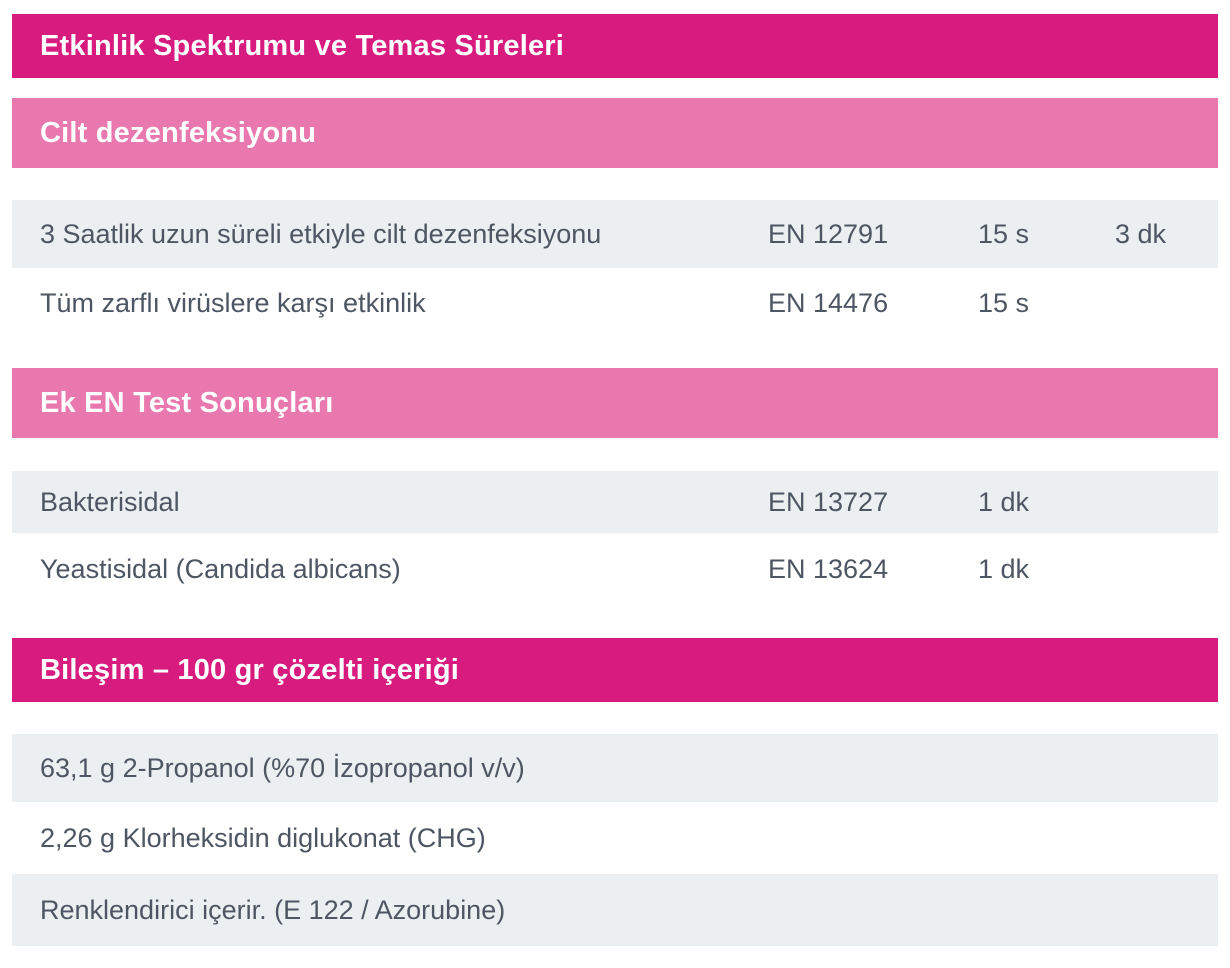  I want to click on row-label: Tüm zarflı virüslere karşı etkinlik, so click(233, 302).